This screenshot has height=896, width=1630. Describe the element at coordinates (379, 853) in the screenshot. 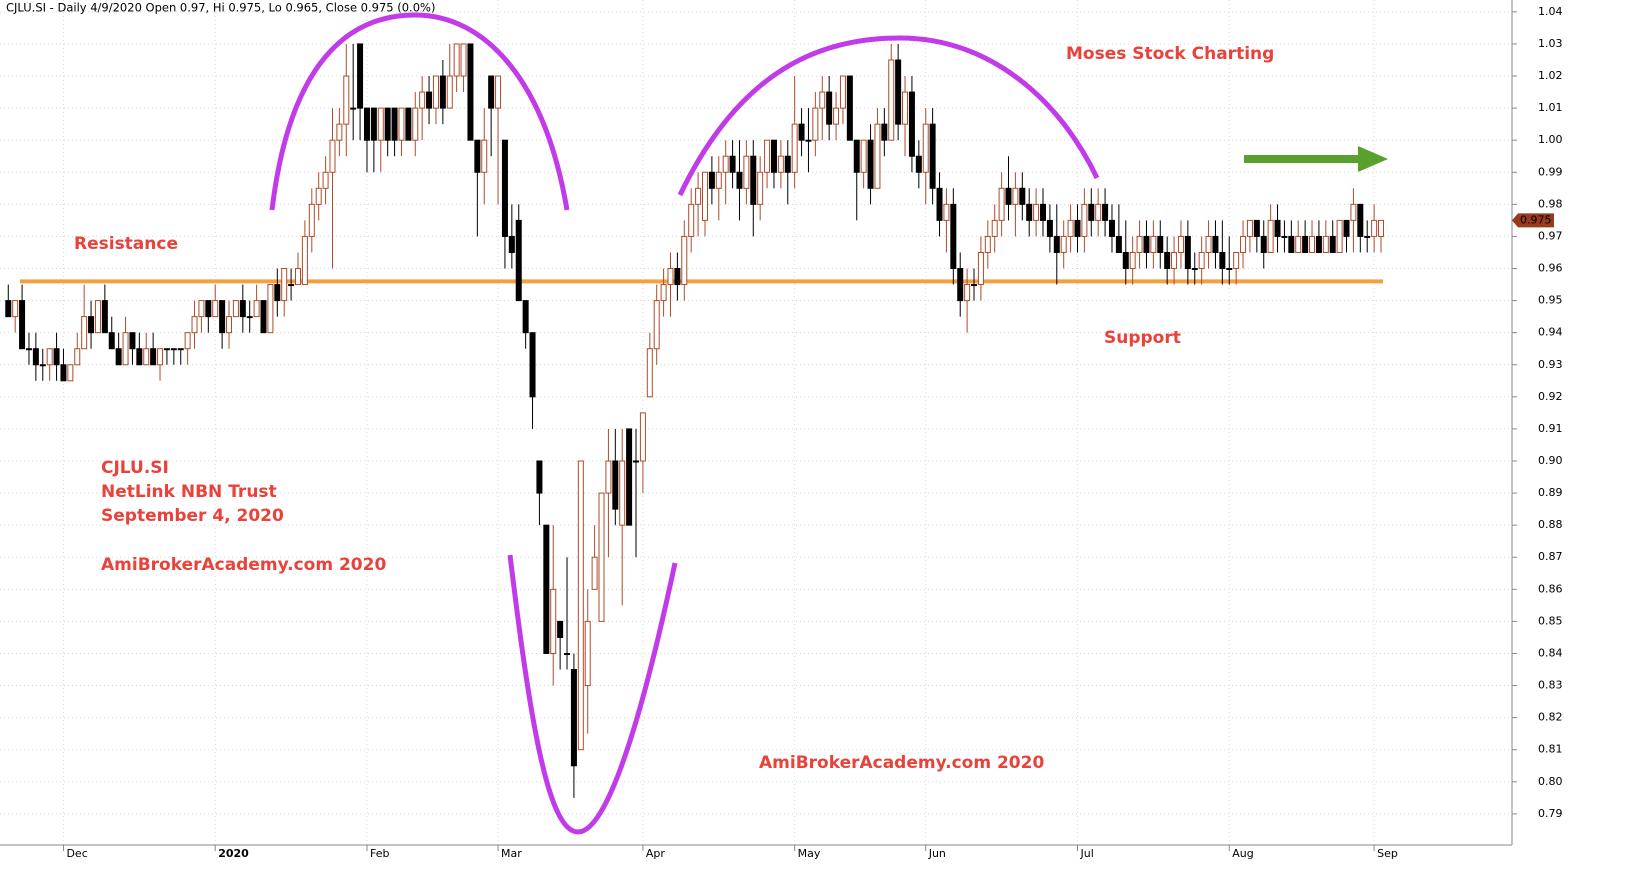

I see `x-tick-label: Feb` at that location.